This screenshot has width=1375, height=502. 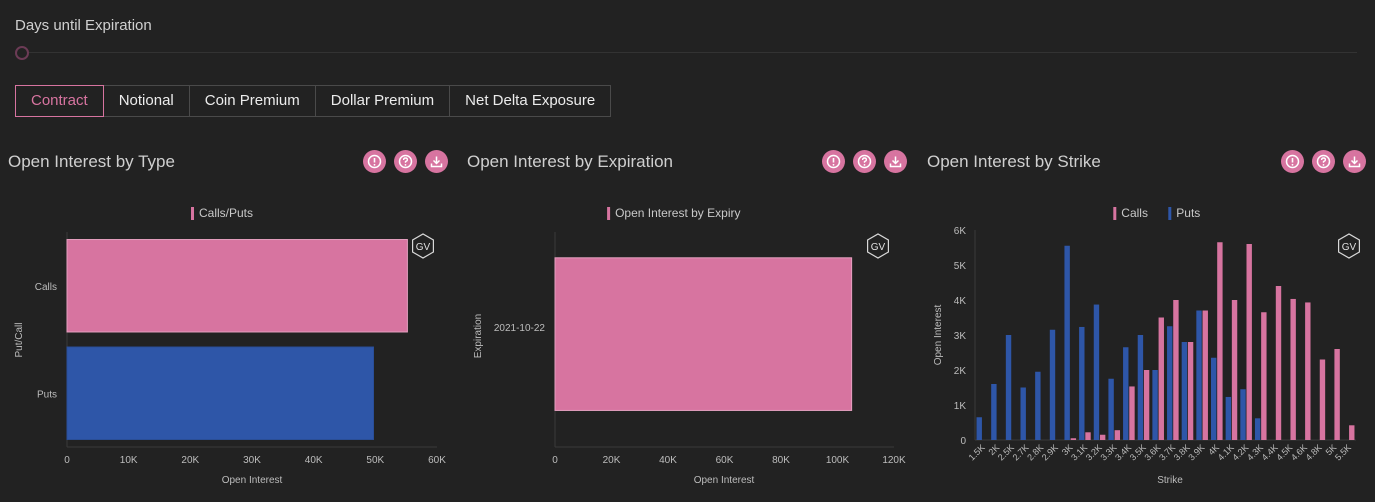 What do you see at coordinates (960, 301) in the screenshot?
I see `y-tick-label: 4K` at bounding box center [960, 301].